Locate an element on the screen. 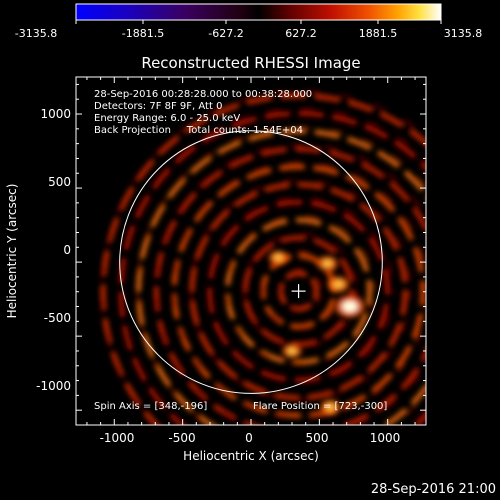  bright-spots is located at coordinates (316, 332).